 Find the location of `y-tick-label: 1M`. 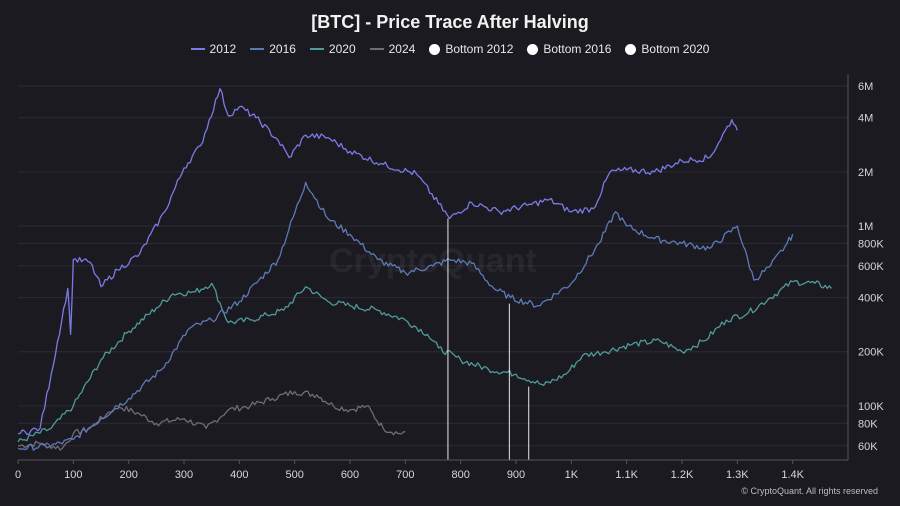

y-tick-label: 1M is located at coordinates (865, 227).